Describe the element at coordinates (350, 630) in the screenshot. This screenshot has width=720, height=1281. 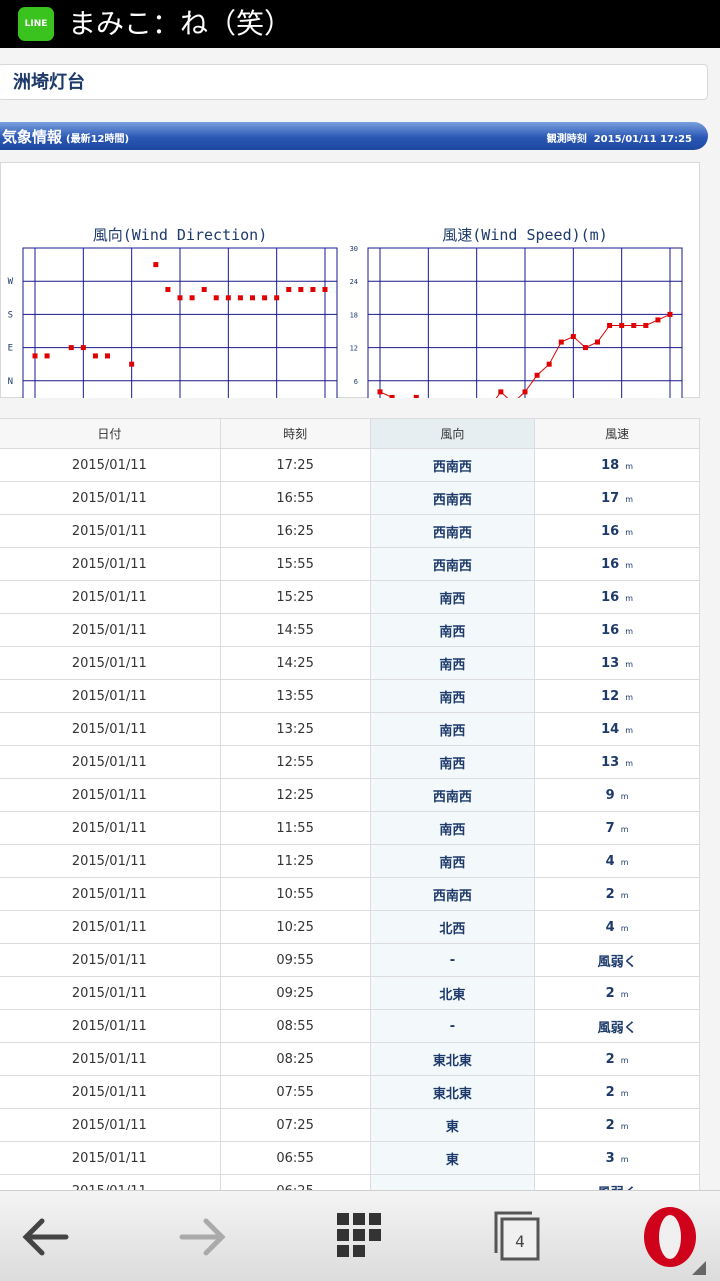
I see `table-row: 2015/01/11 14:55 南西 16 m` at that location.